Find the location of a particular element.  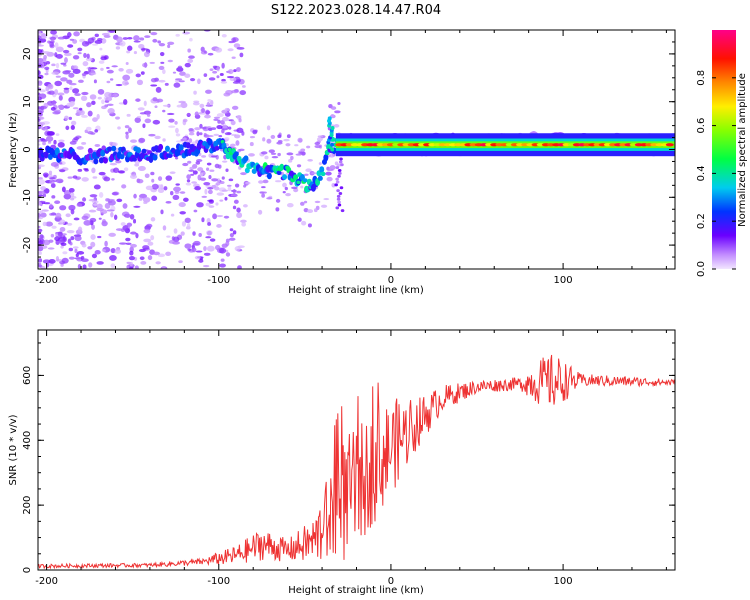

spec-xtick-label: -100 is located at coordinates (218, 280).